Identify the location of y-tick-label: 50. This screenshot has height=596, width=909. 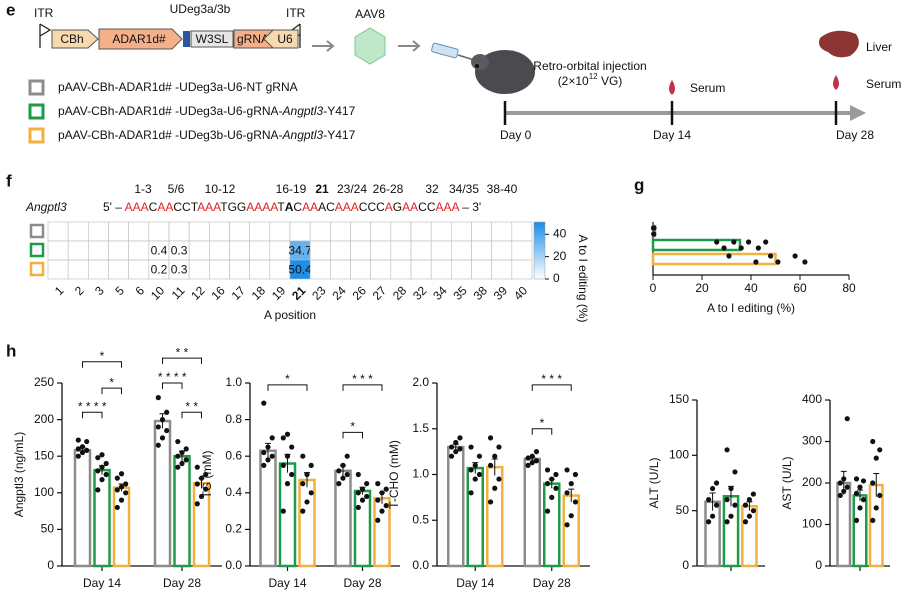
(48, 529).